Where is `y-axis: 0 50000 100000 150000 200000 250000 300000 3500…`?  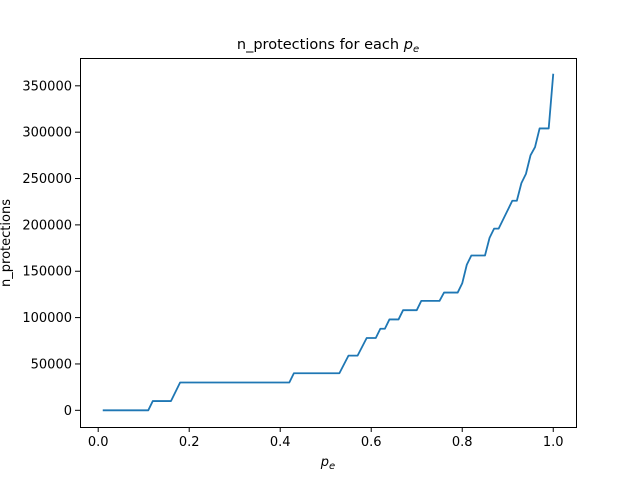 y-axis: 0 50000 100000 150000 200000 250000 300000 3500… is located at coordinates (51, 249).